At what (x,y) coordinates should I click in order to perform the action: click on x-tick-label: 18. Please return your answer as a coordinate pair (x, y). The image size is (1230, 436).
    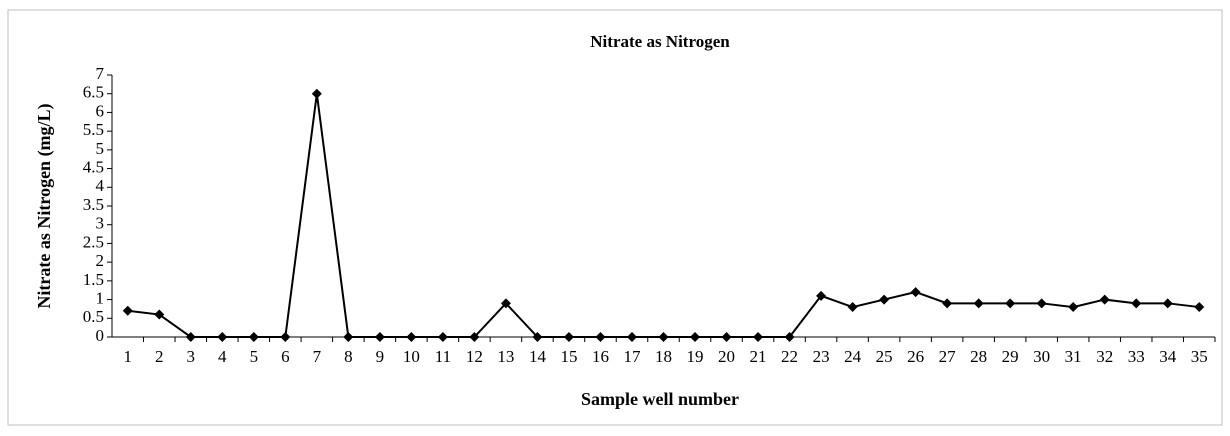
    Looking at the image, I should click on (663, 356).